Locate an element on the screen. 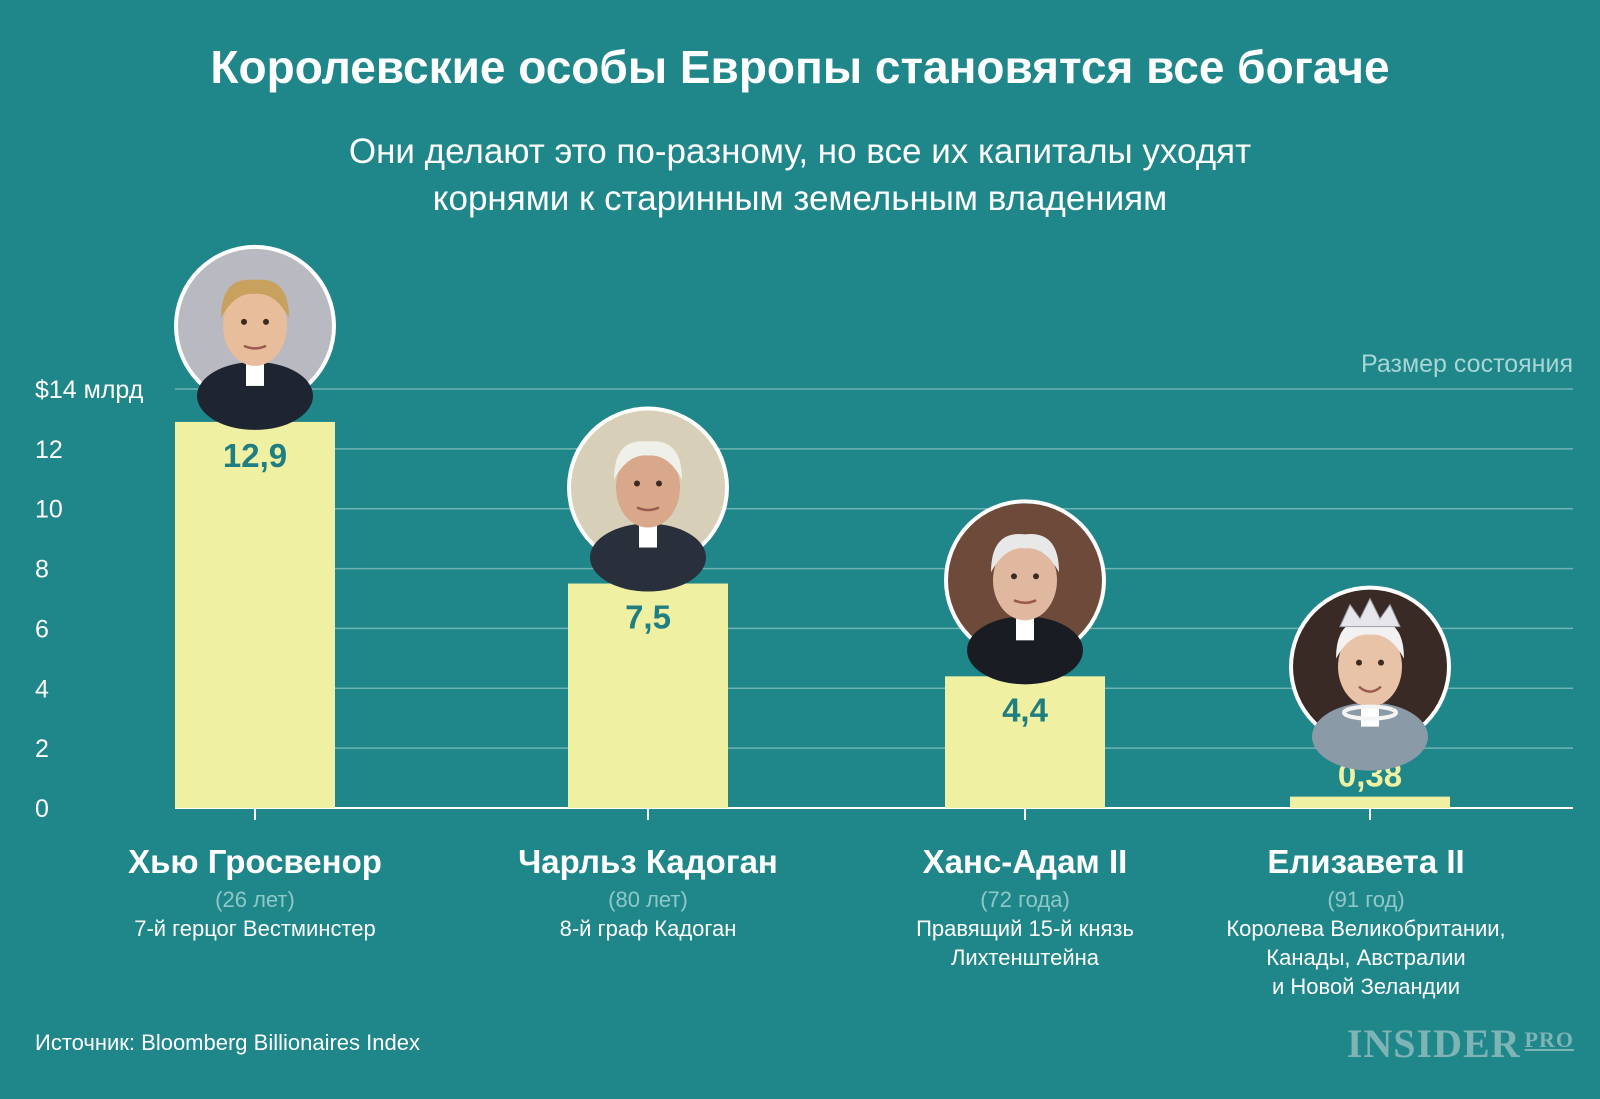  bar-elizabeth is located at coordinates (1370, 802).